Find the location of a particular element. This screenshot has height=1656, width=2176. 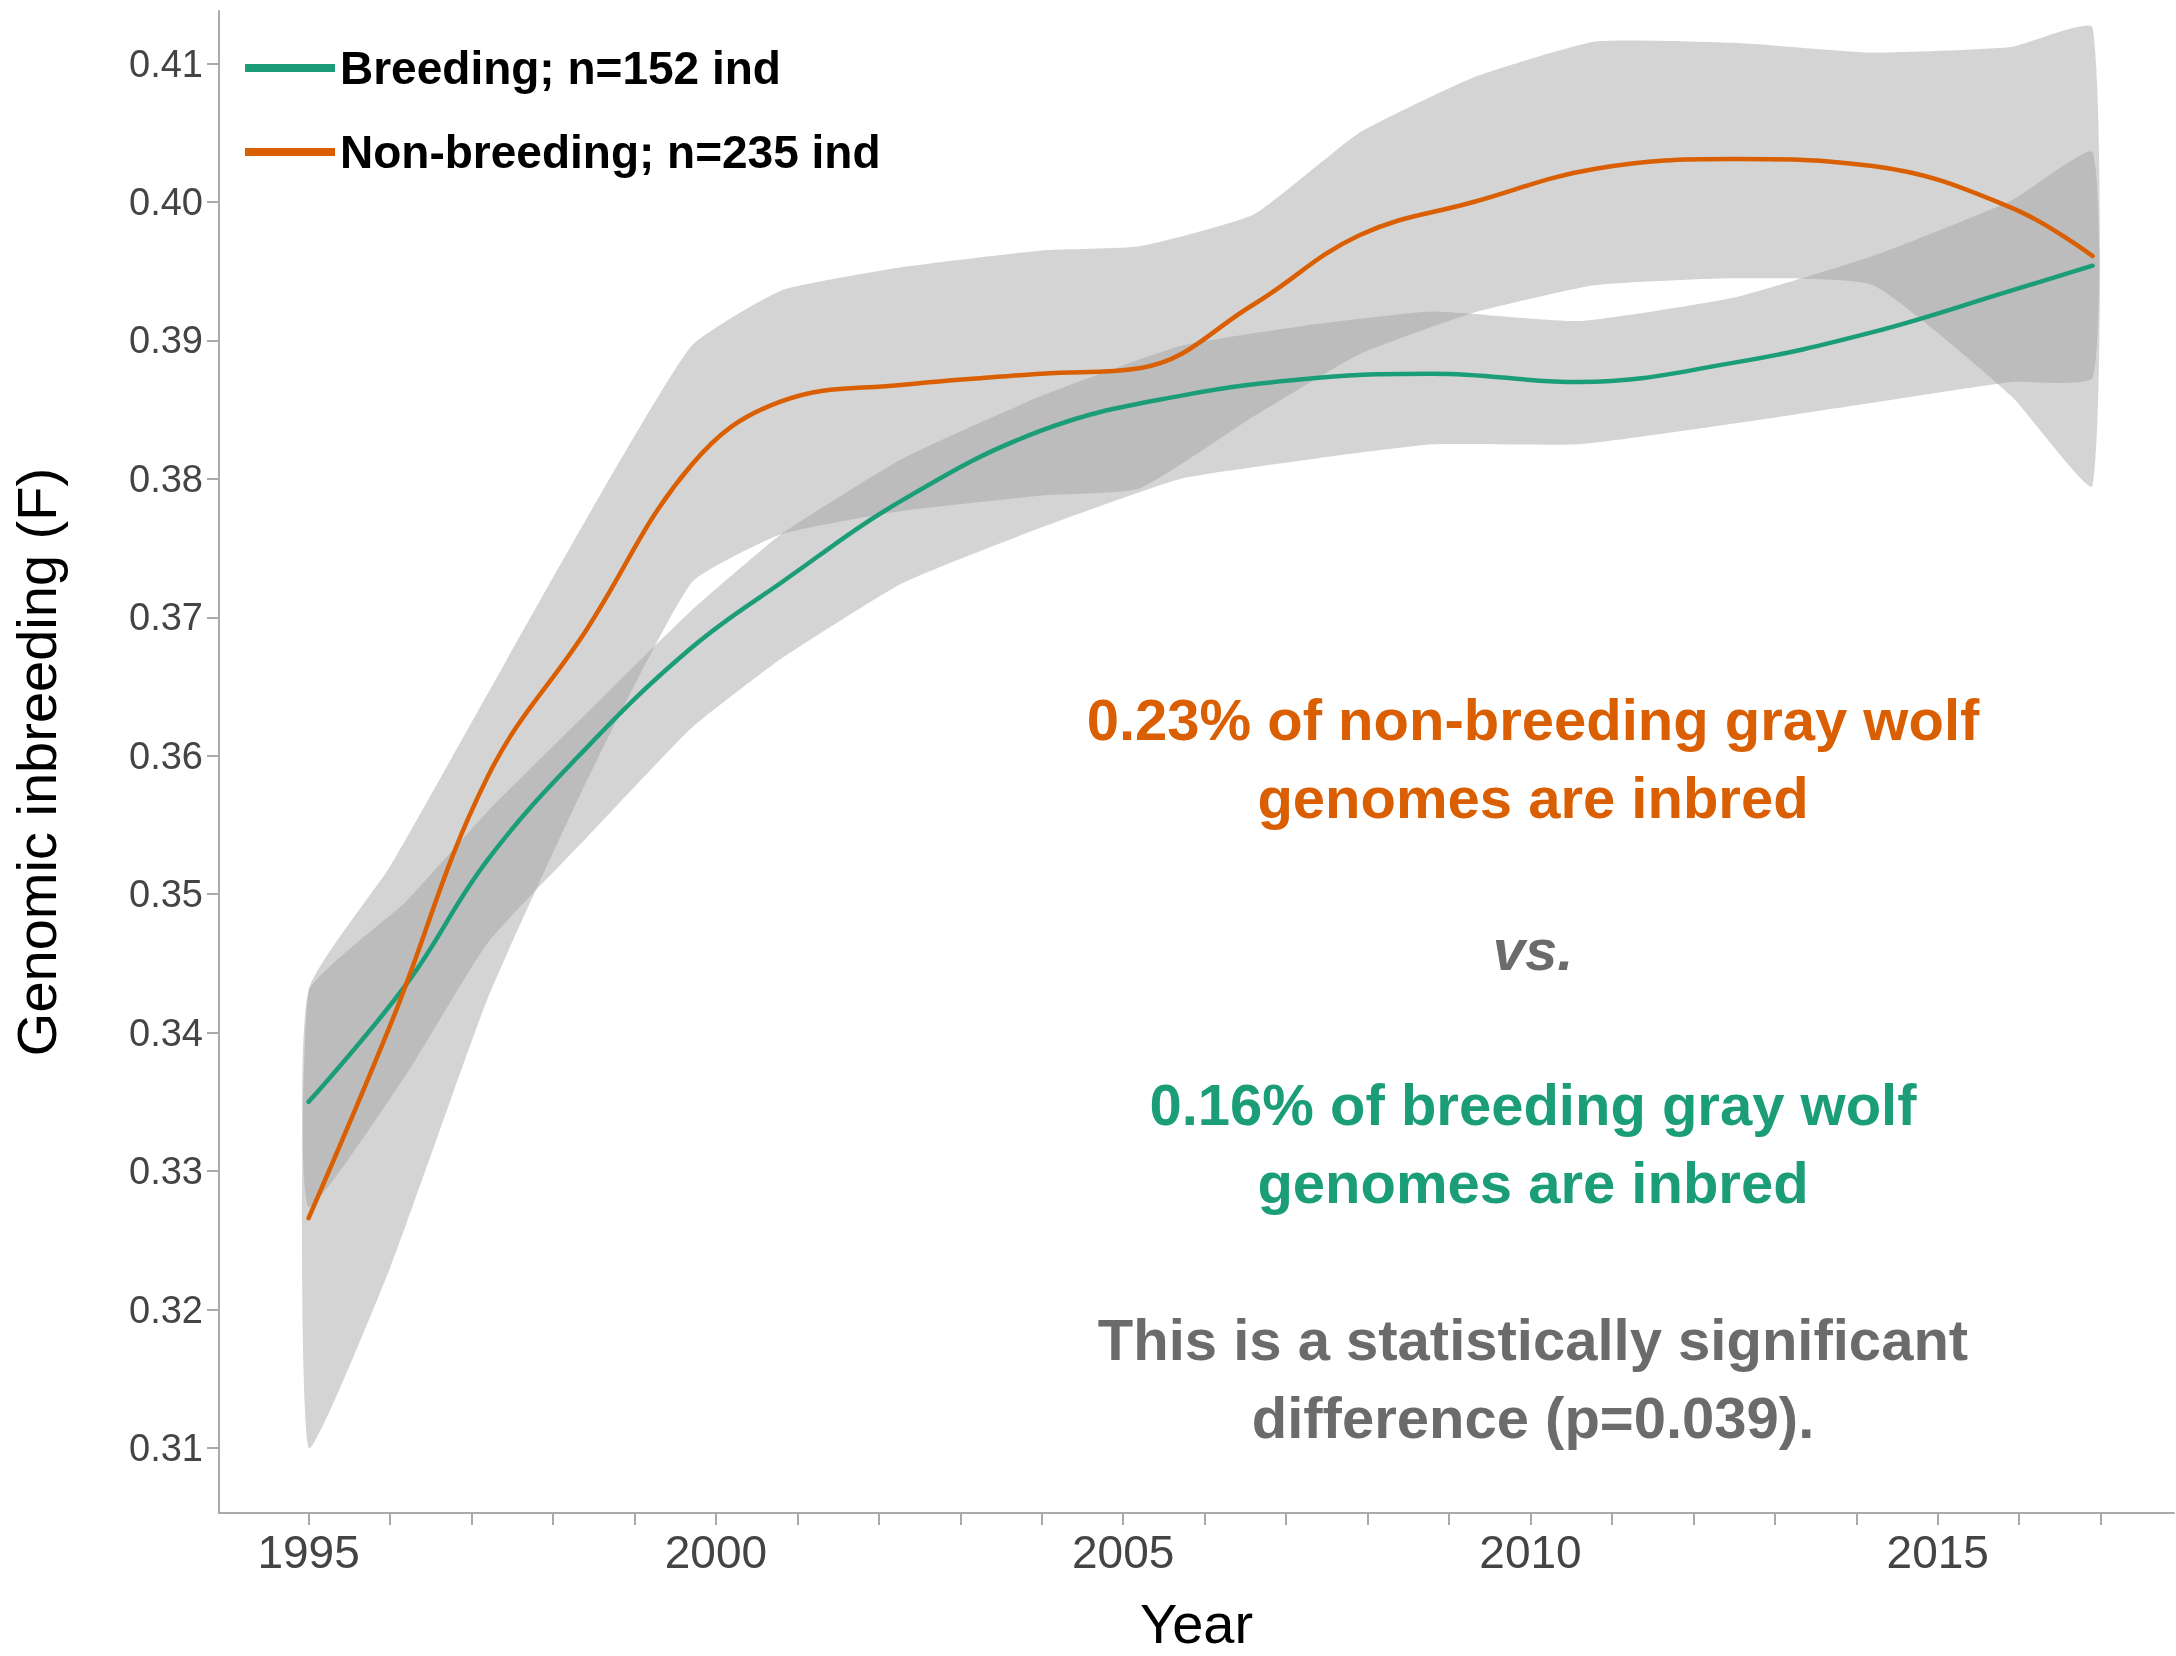

x-tick-label: 2015 is located at coordinates (1937, 1552).